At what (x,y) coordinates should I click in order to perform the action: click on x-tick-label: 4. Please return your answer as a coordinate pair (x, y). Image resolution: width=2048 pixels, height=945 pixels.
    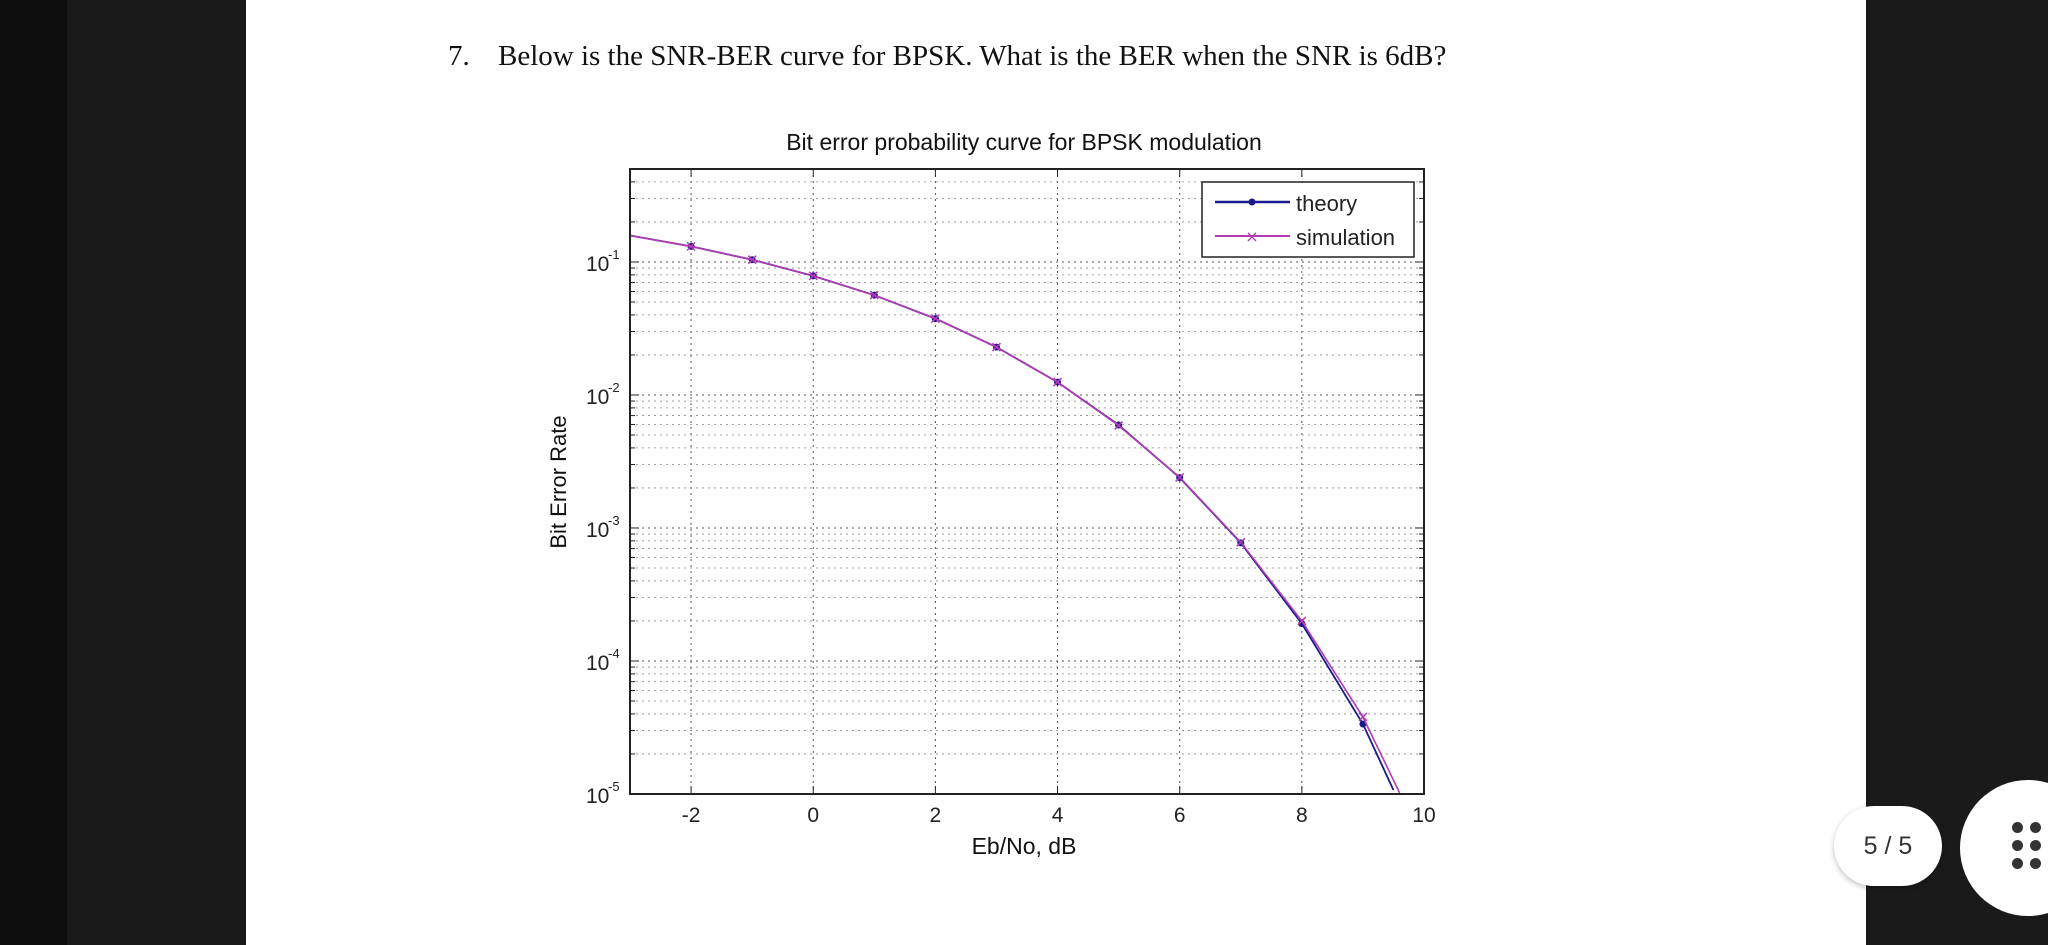
    Looking at the image, I should click on (1058, 815).